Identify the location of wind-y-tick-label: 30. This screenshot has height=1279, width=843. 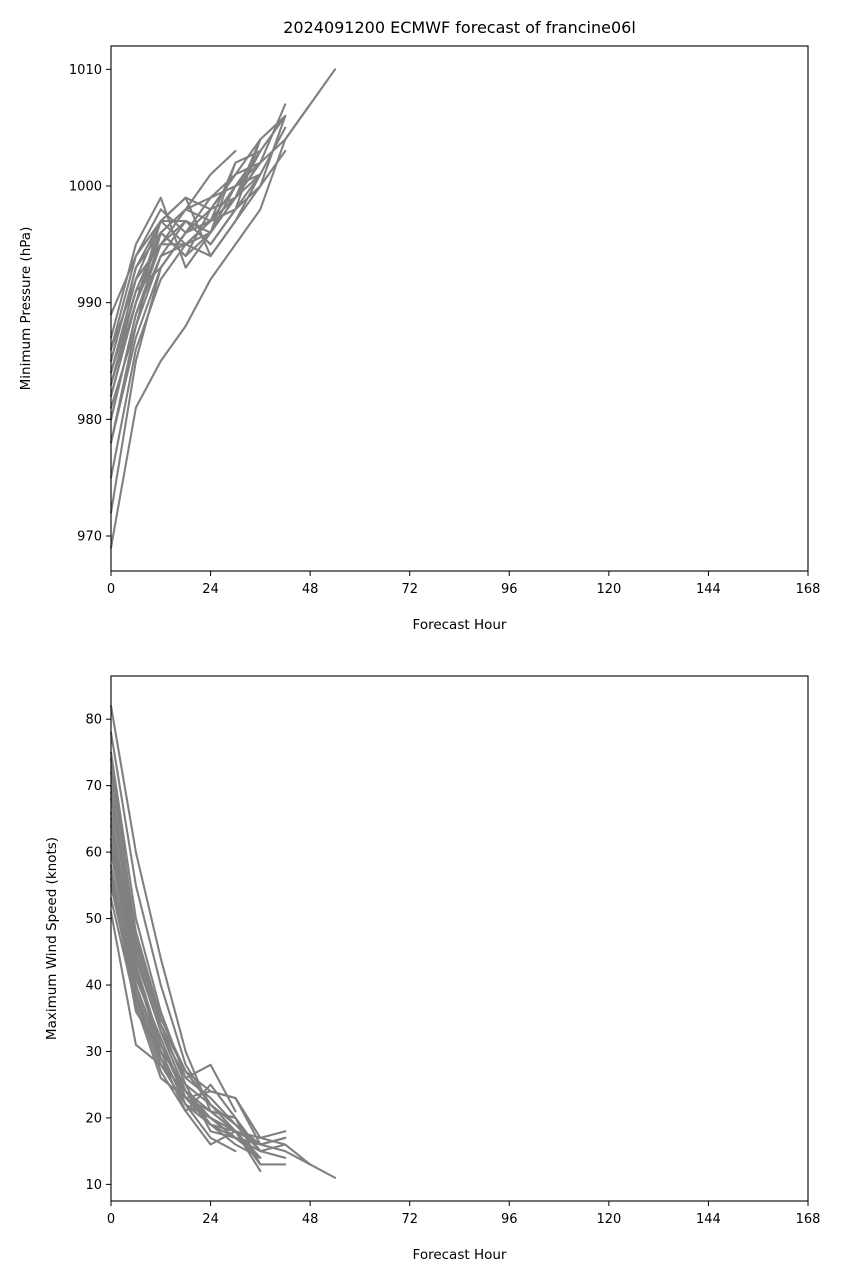
(93, 1052).